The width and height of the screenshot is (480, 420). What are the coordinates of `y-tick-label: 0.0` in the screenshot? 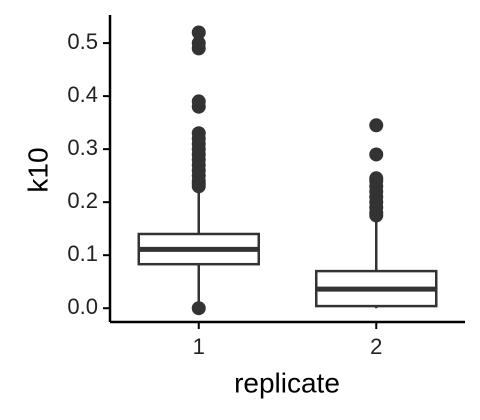 It's located at (82, 306).